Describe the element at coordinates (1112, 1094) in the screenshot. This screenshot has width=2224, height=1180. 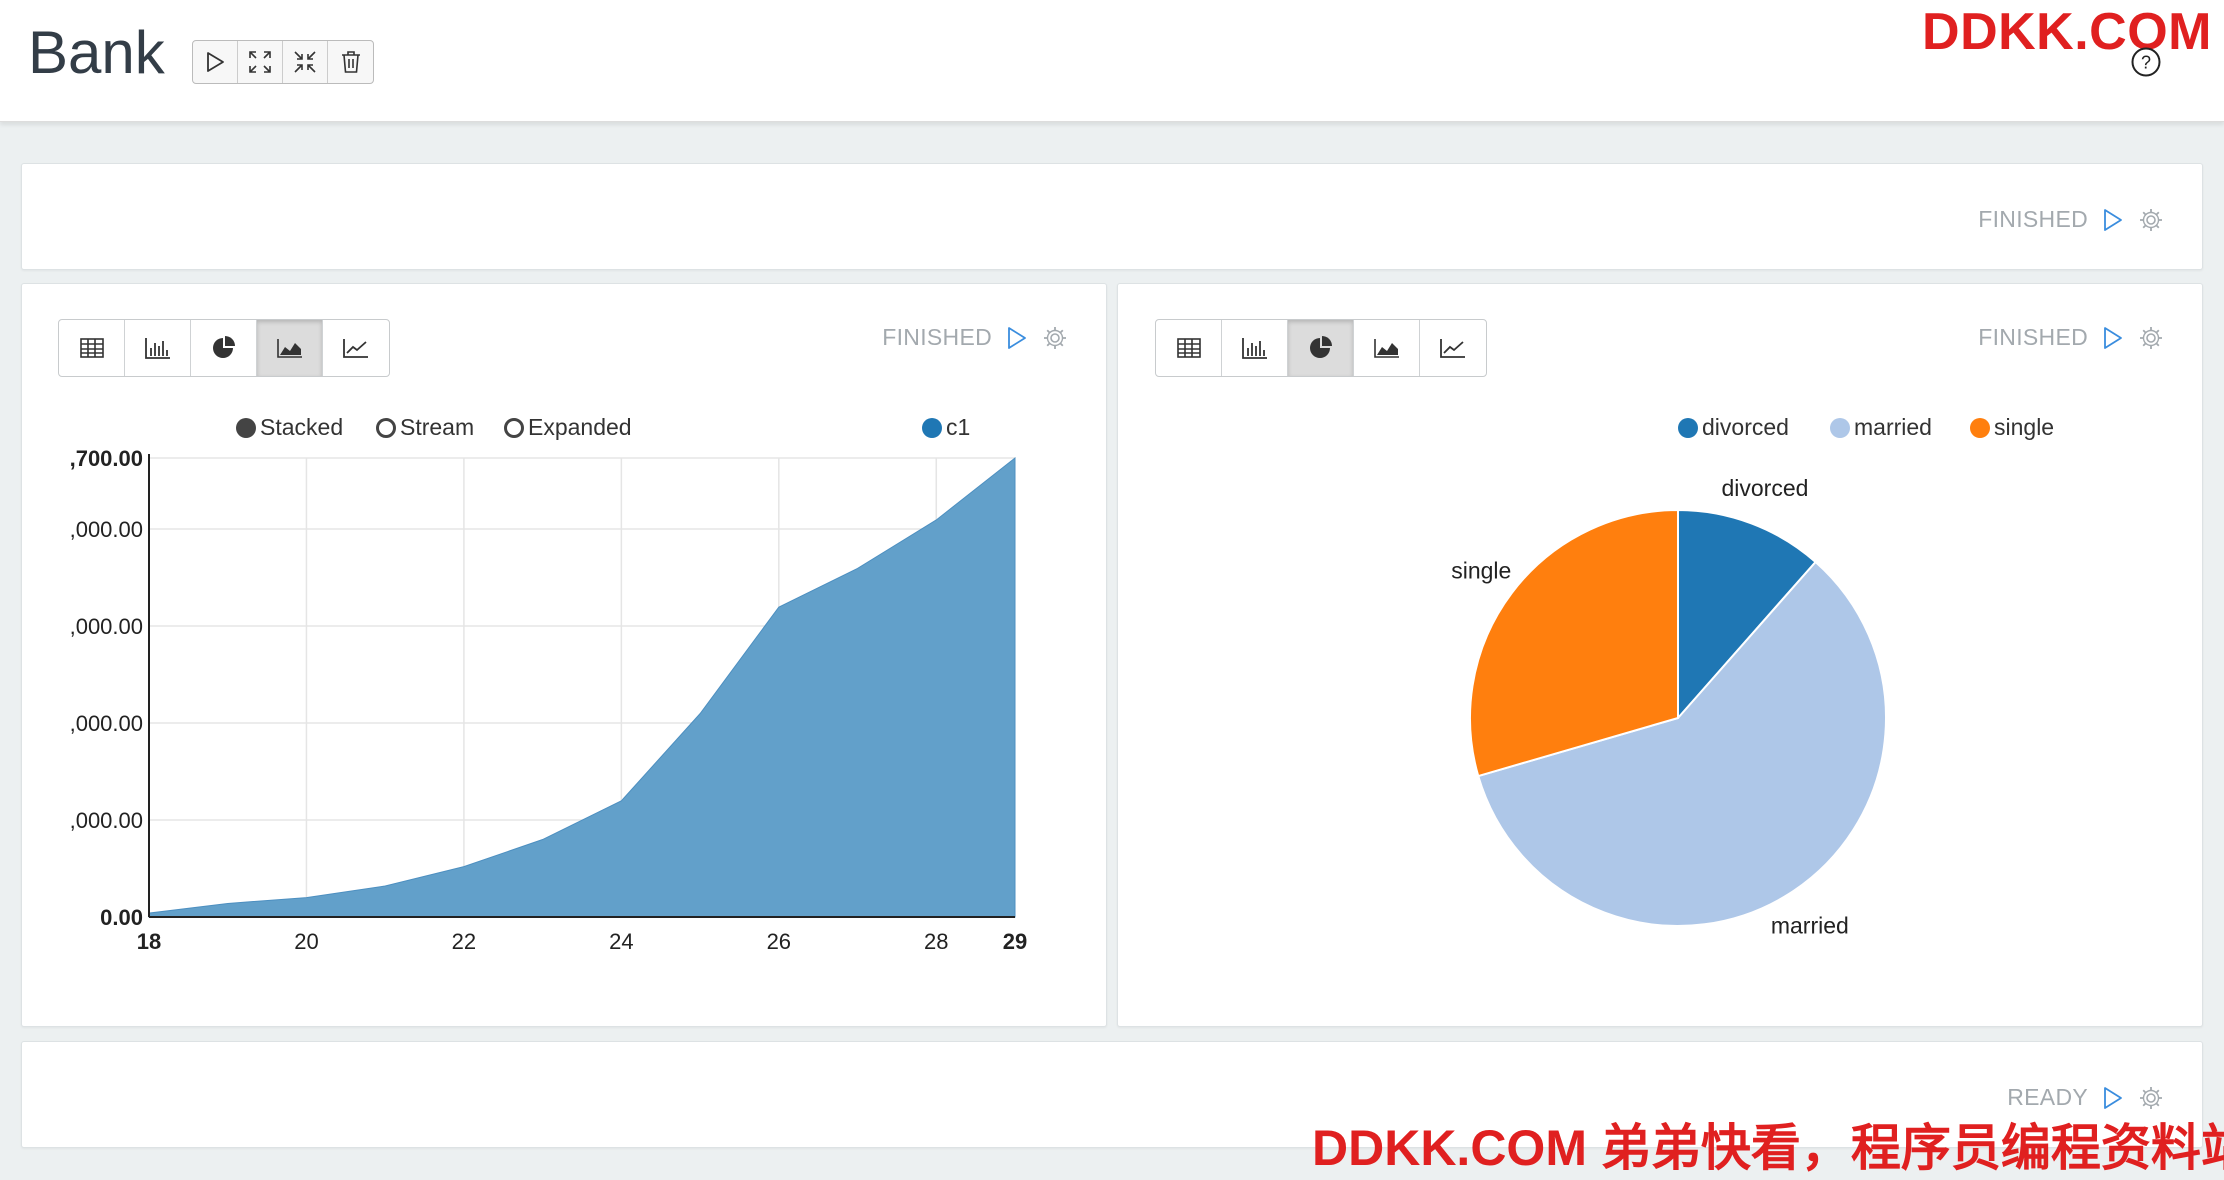
I see `paragraph-4: READY` at that location.